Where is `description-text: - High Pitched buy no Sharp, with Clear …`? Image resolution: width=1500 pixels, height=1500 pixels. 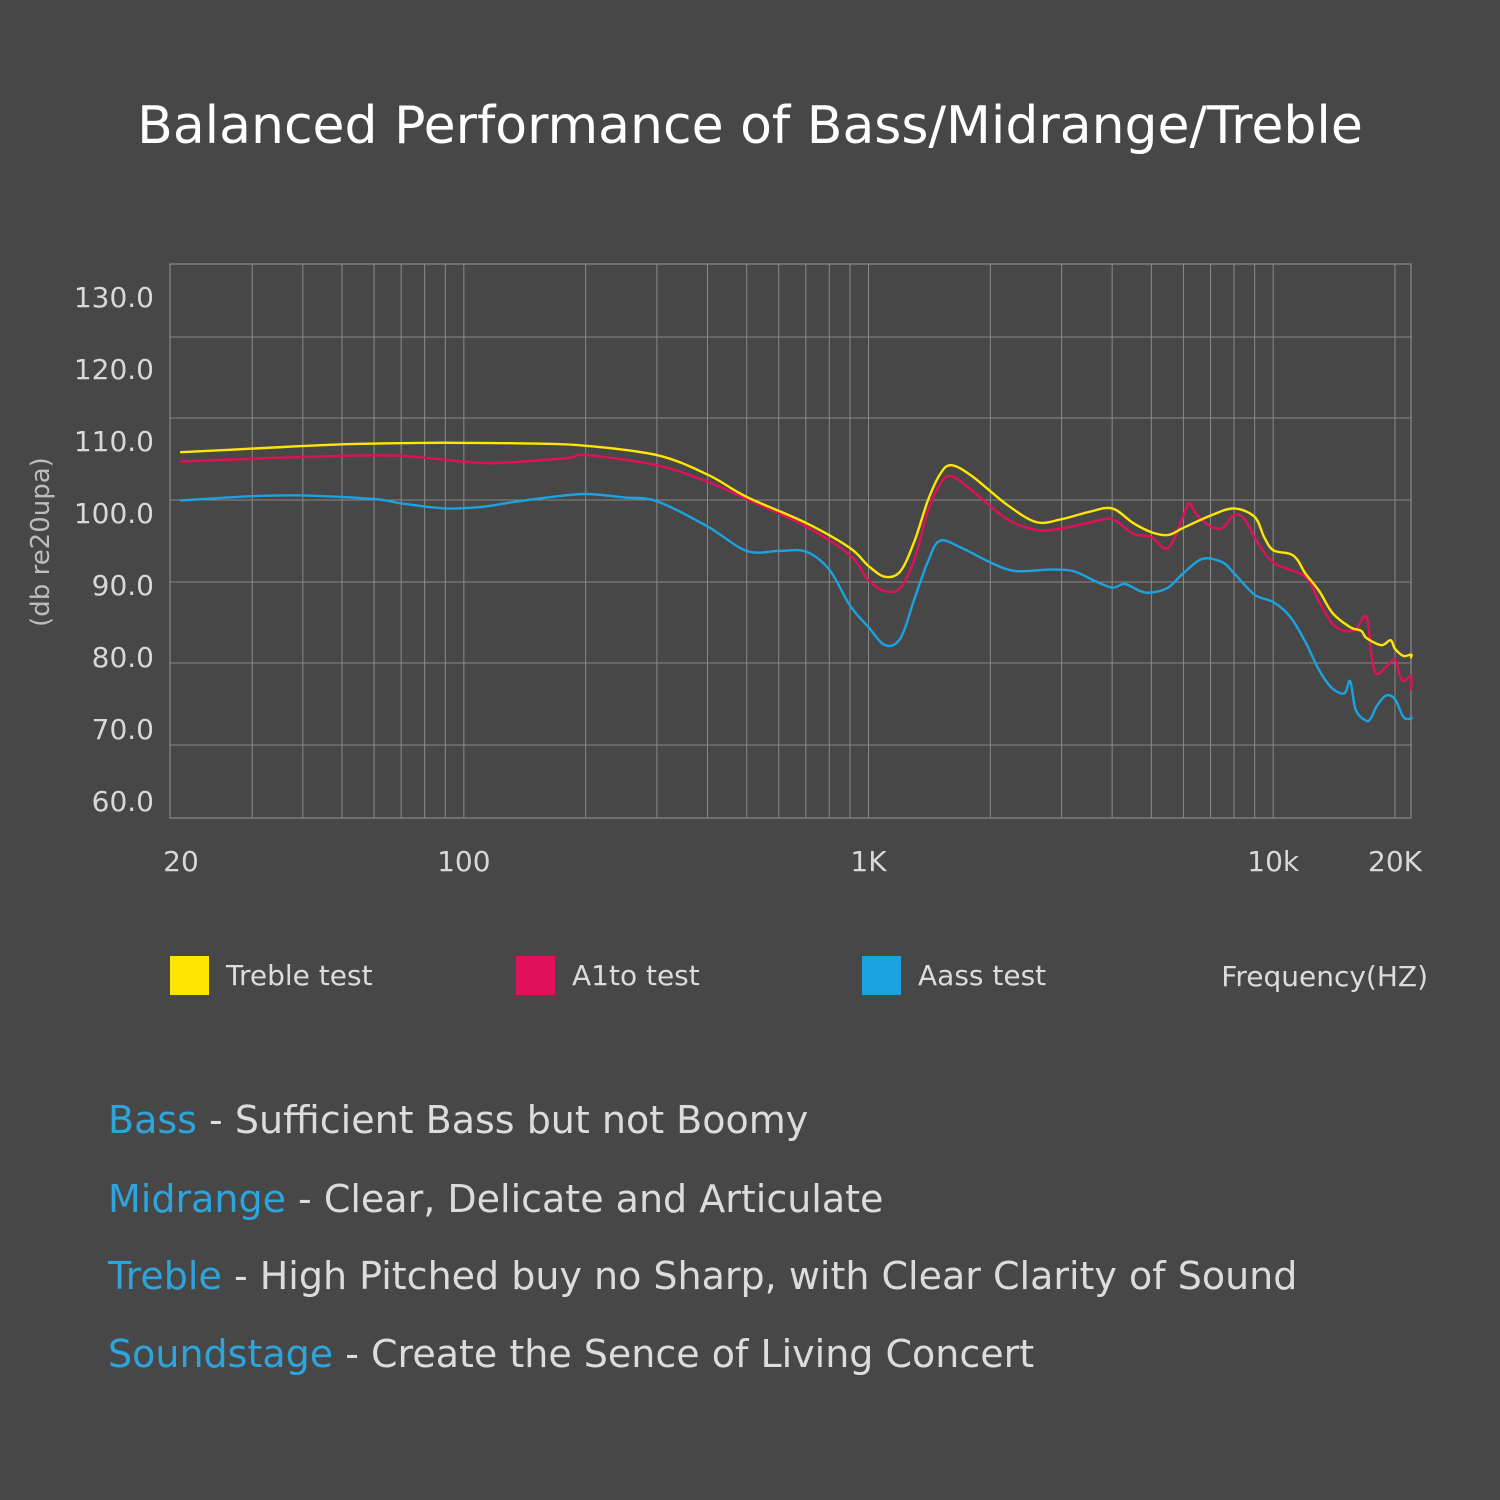
description-text: - High Pitched buy no Sharp, with Clear … is located at coordinates (759, 1276).